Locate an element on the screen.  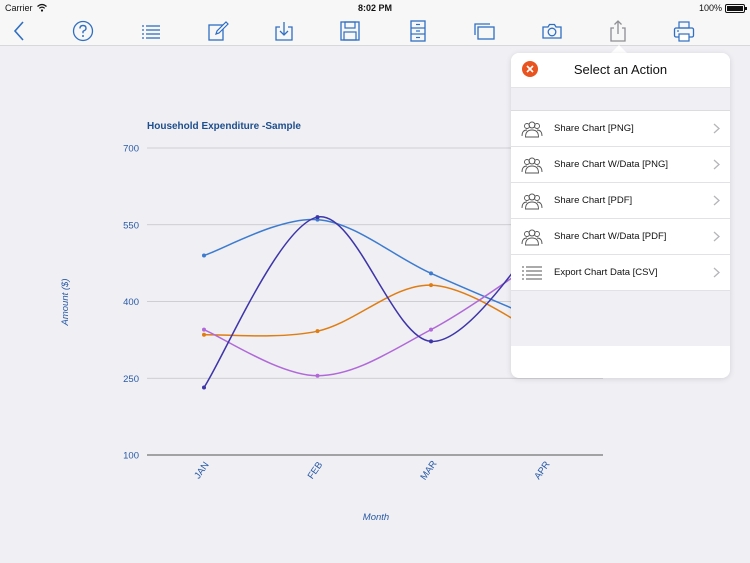
camera-icon is located at coordinates (552, 31).